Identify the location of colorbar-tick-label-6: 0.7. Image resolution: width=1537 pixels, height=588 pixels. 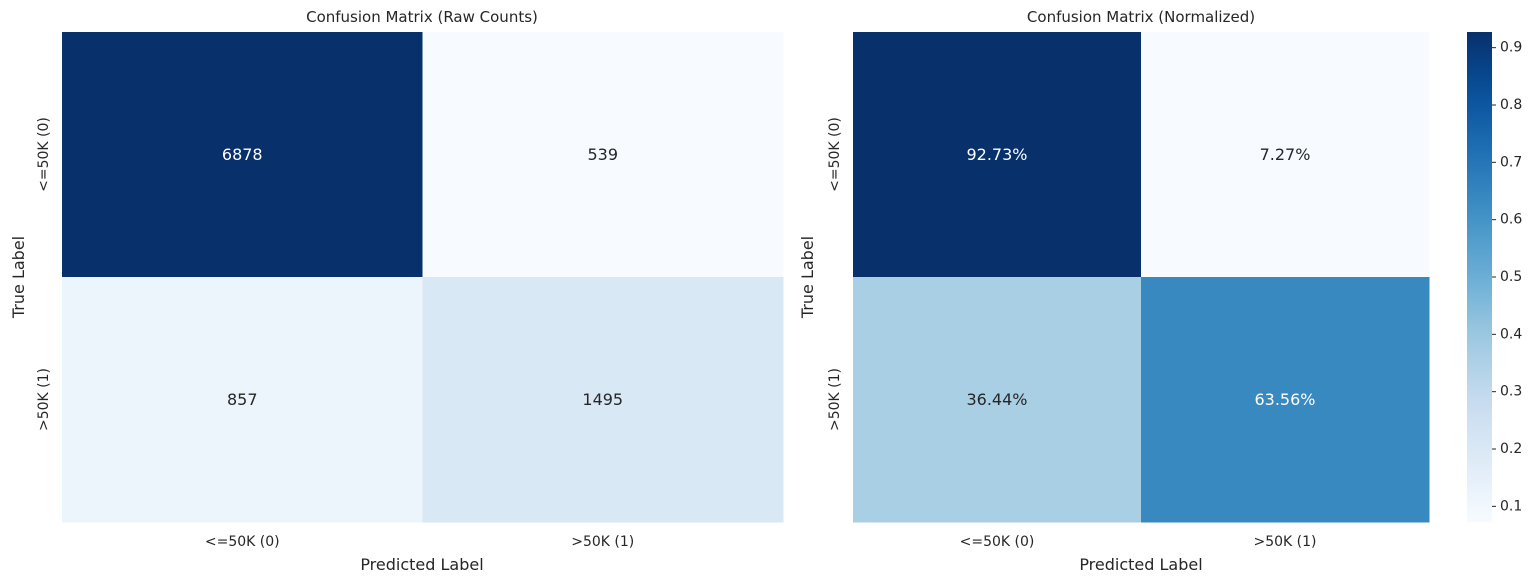
(1511, 162).